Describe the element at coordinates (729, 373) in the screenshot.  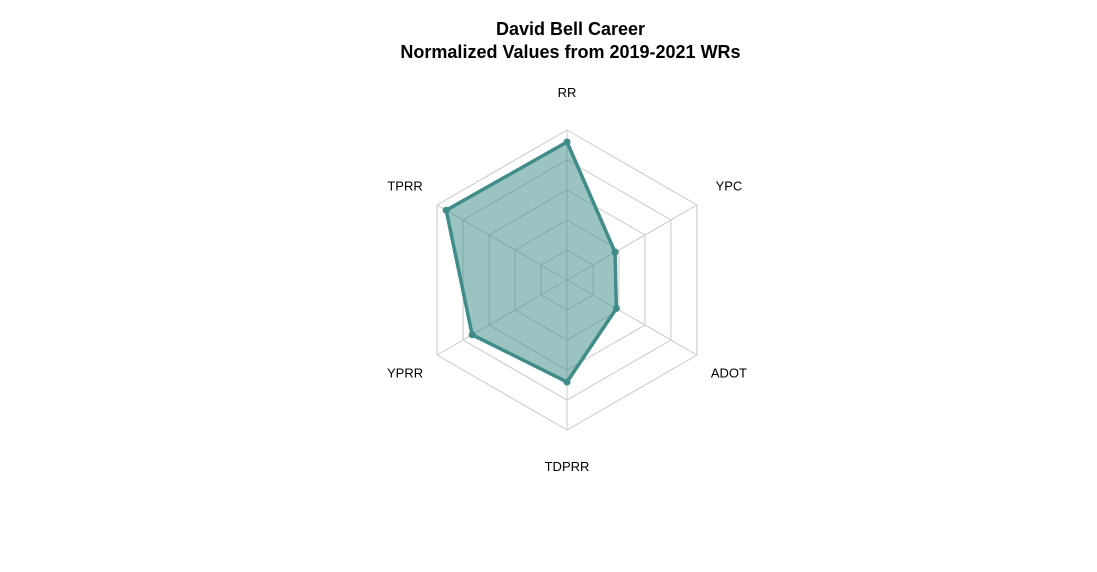
I see `axis-label-adot: ADOT` at that location.